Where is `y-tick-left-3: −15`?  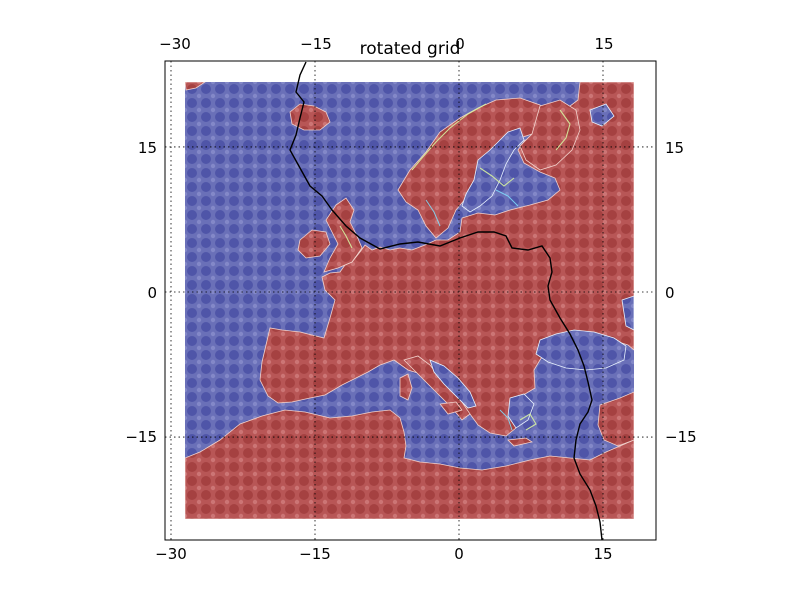
y-tick-left-3: −15 is located at coordinates (141, 437).